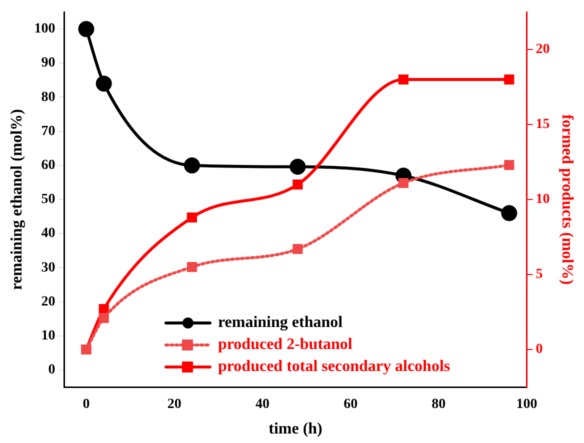  What do you see at coordinates (334, 367) in the screenshot?
I see `legend-label: produced total secondary alcohols` at bounding box center [334, 367].